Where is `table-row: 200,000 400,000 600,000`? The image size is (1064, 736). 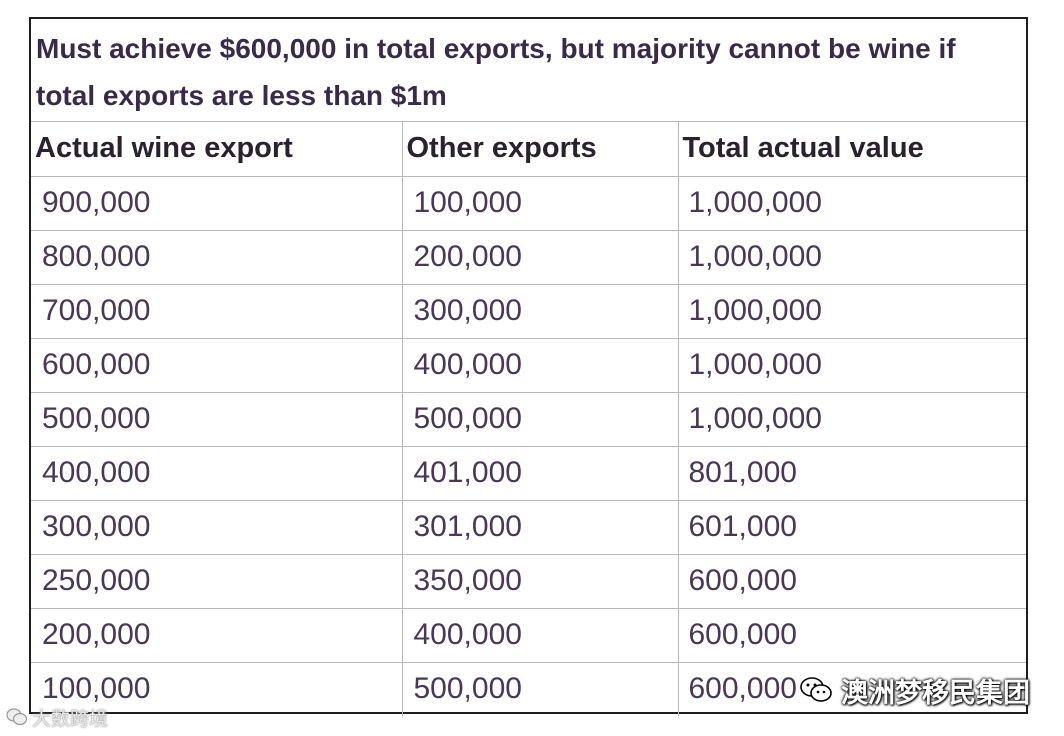 table-row: 200,000 400,000 600,000 is located at coordinates (528, 635).